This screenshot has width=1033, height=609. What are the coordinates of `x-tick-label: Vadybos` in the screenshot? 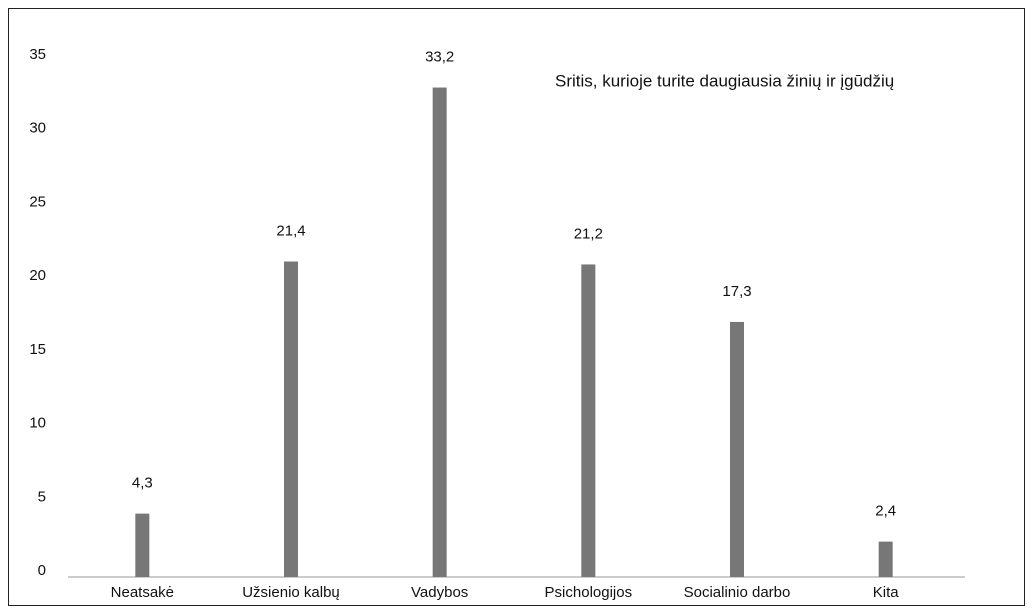 It's located at (439, 592).